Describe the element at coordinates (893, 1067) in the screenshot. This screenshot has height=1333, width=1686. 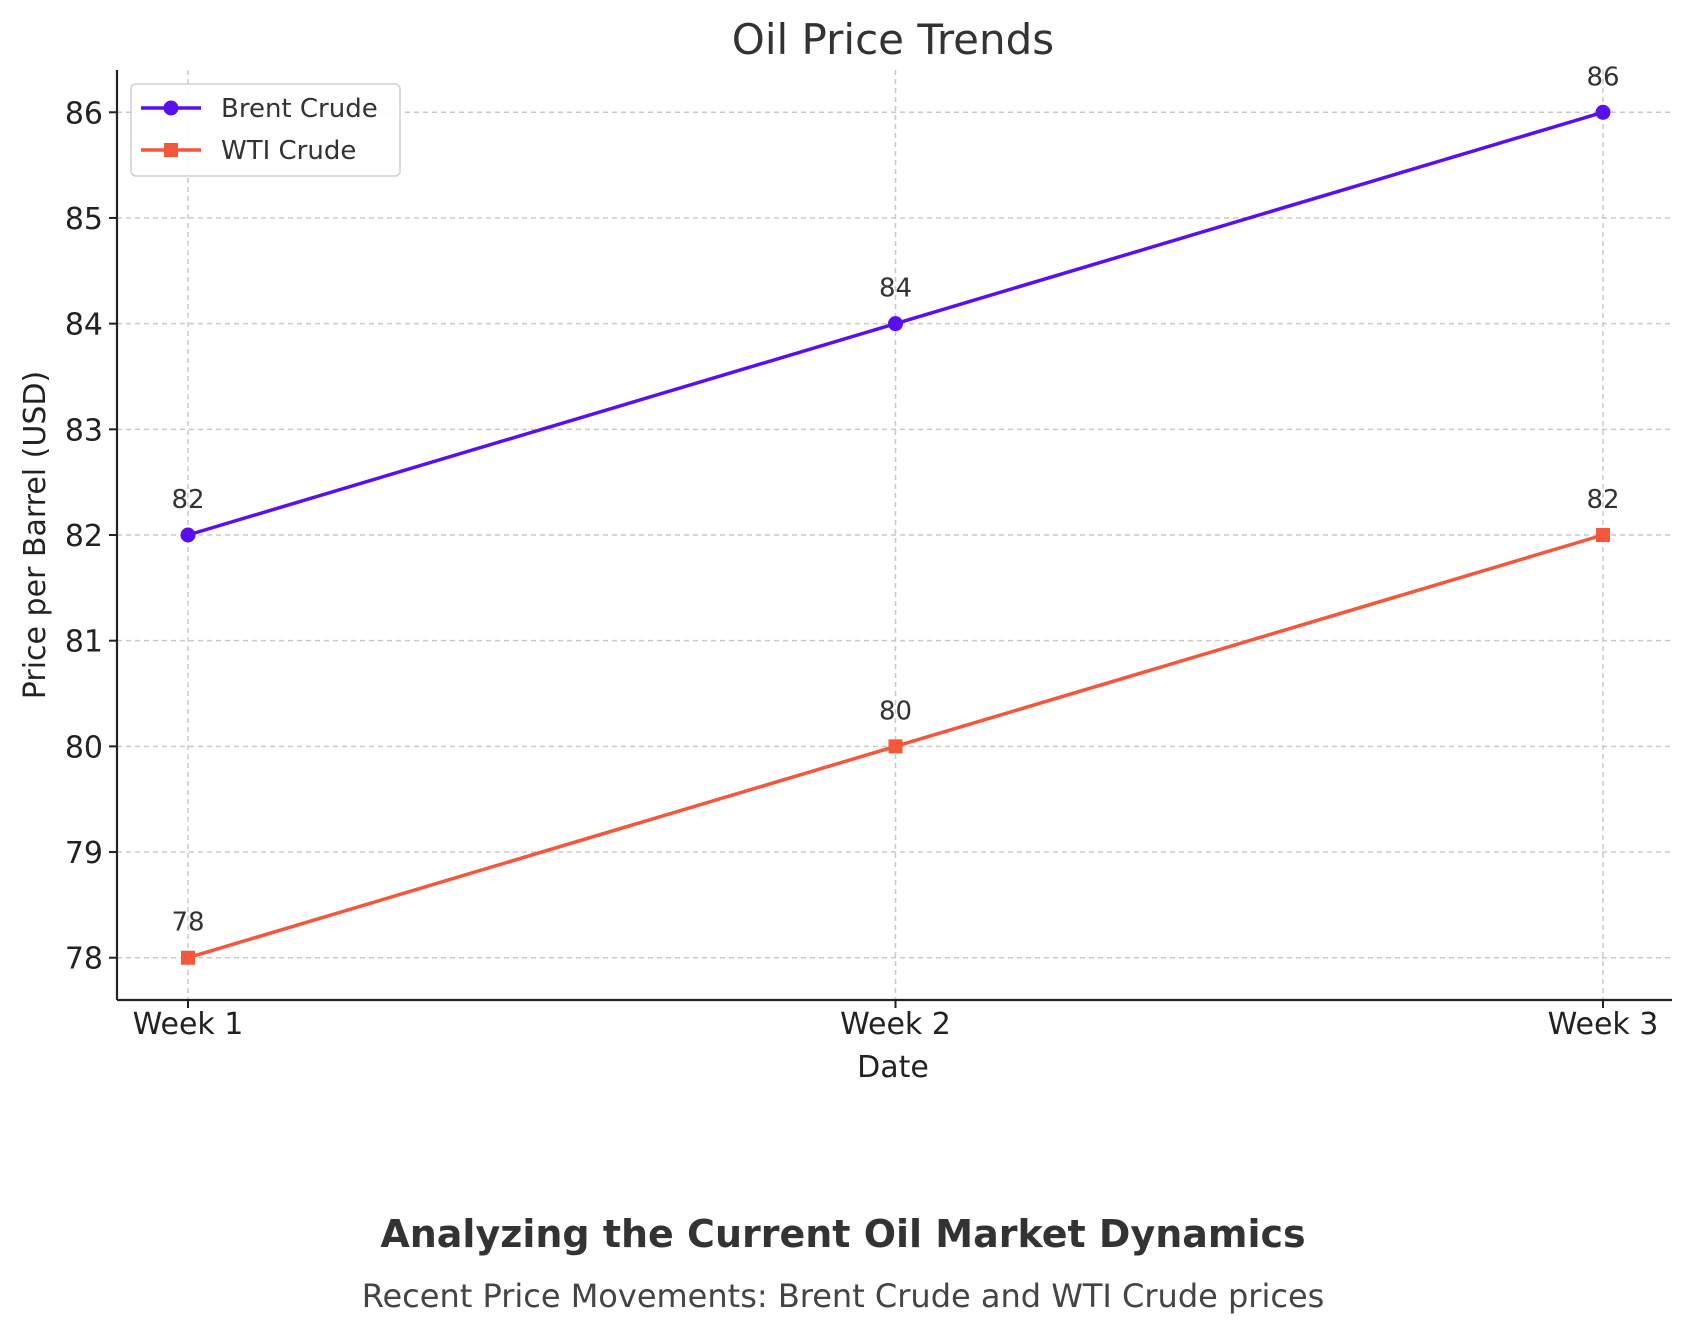
I see `x-axis-label: Date` at that location.